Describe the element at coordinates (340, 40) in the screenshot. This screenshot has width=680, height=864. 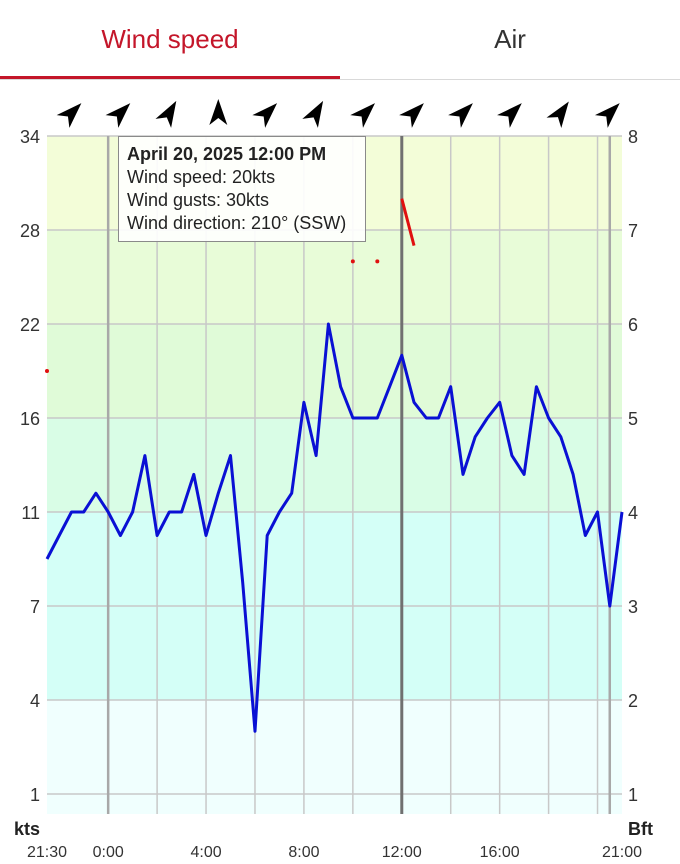
I see `tab-bar: Wind speed Air` at that location.